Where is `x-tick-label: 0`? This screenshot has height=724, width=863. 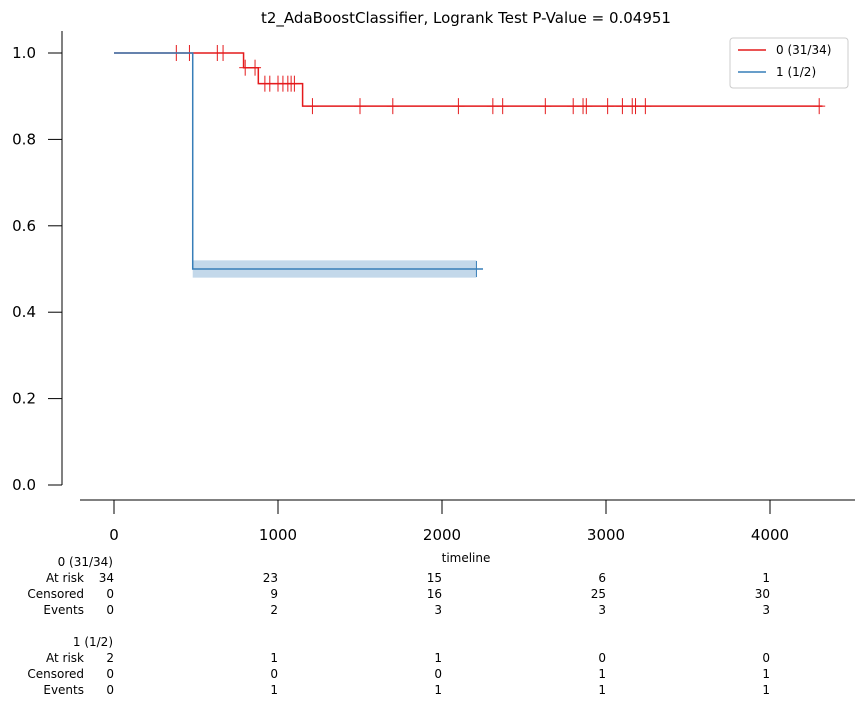 x-tick-label: 0 is located at coordinates (114, 535).